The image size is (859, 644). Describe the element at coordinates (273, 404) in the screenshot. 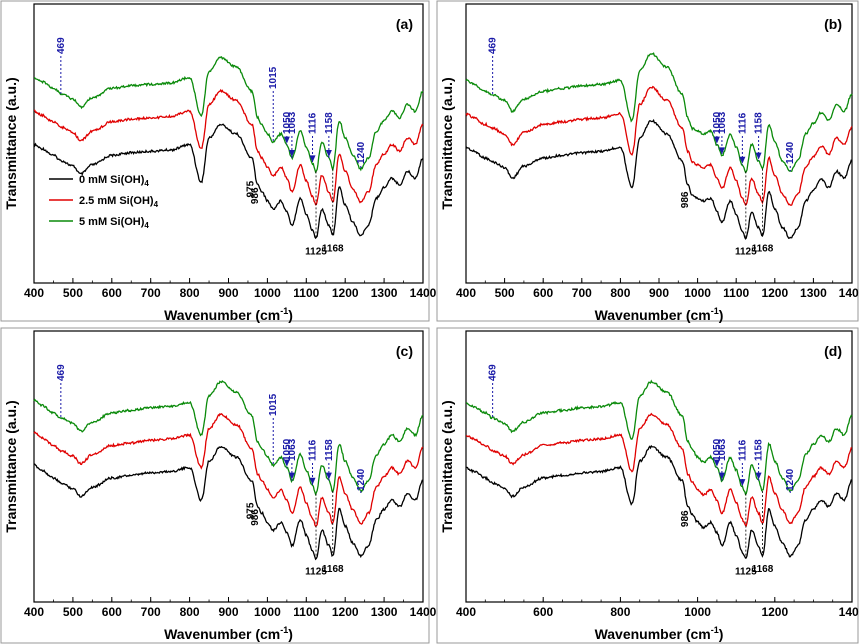

I see `annotation-blue-1015: 1015` at that location.